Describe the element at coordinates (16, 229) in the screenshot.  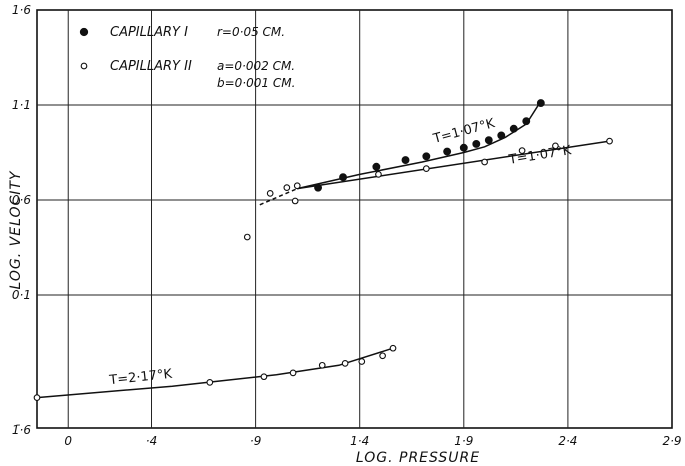
I see `y-axis-label: LOG. VELOCITY` at that location.